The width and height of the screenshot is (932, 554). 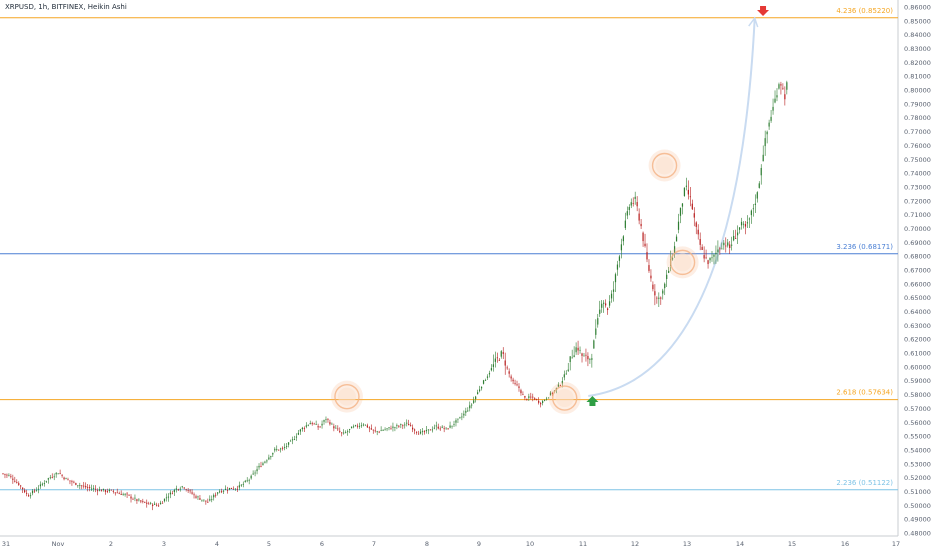 What do you see at coordinates (864, 483) in the screenshot?
I see `fib-level-label: 2.236 (0.51122)` at bounding box center [864, 483].